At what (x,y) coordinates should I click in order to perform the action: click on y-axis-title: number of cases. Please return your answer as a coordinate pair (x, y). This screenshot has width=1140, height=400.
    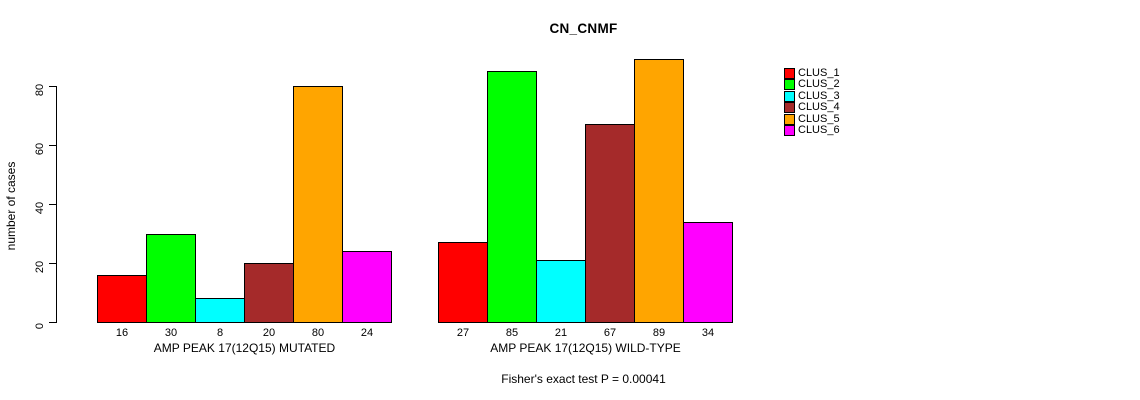
    Looking at the image, I should click on (11, 206).